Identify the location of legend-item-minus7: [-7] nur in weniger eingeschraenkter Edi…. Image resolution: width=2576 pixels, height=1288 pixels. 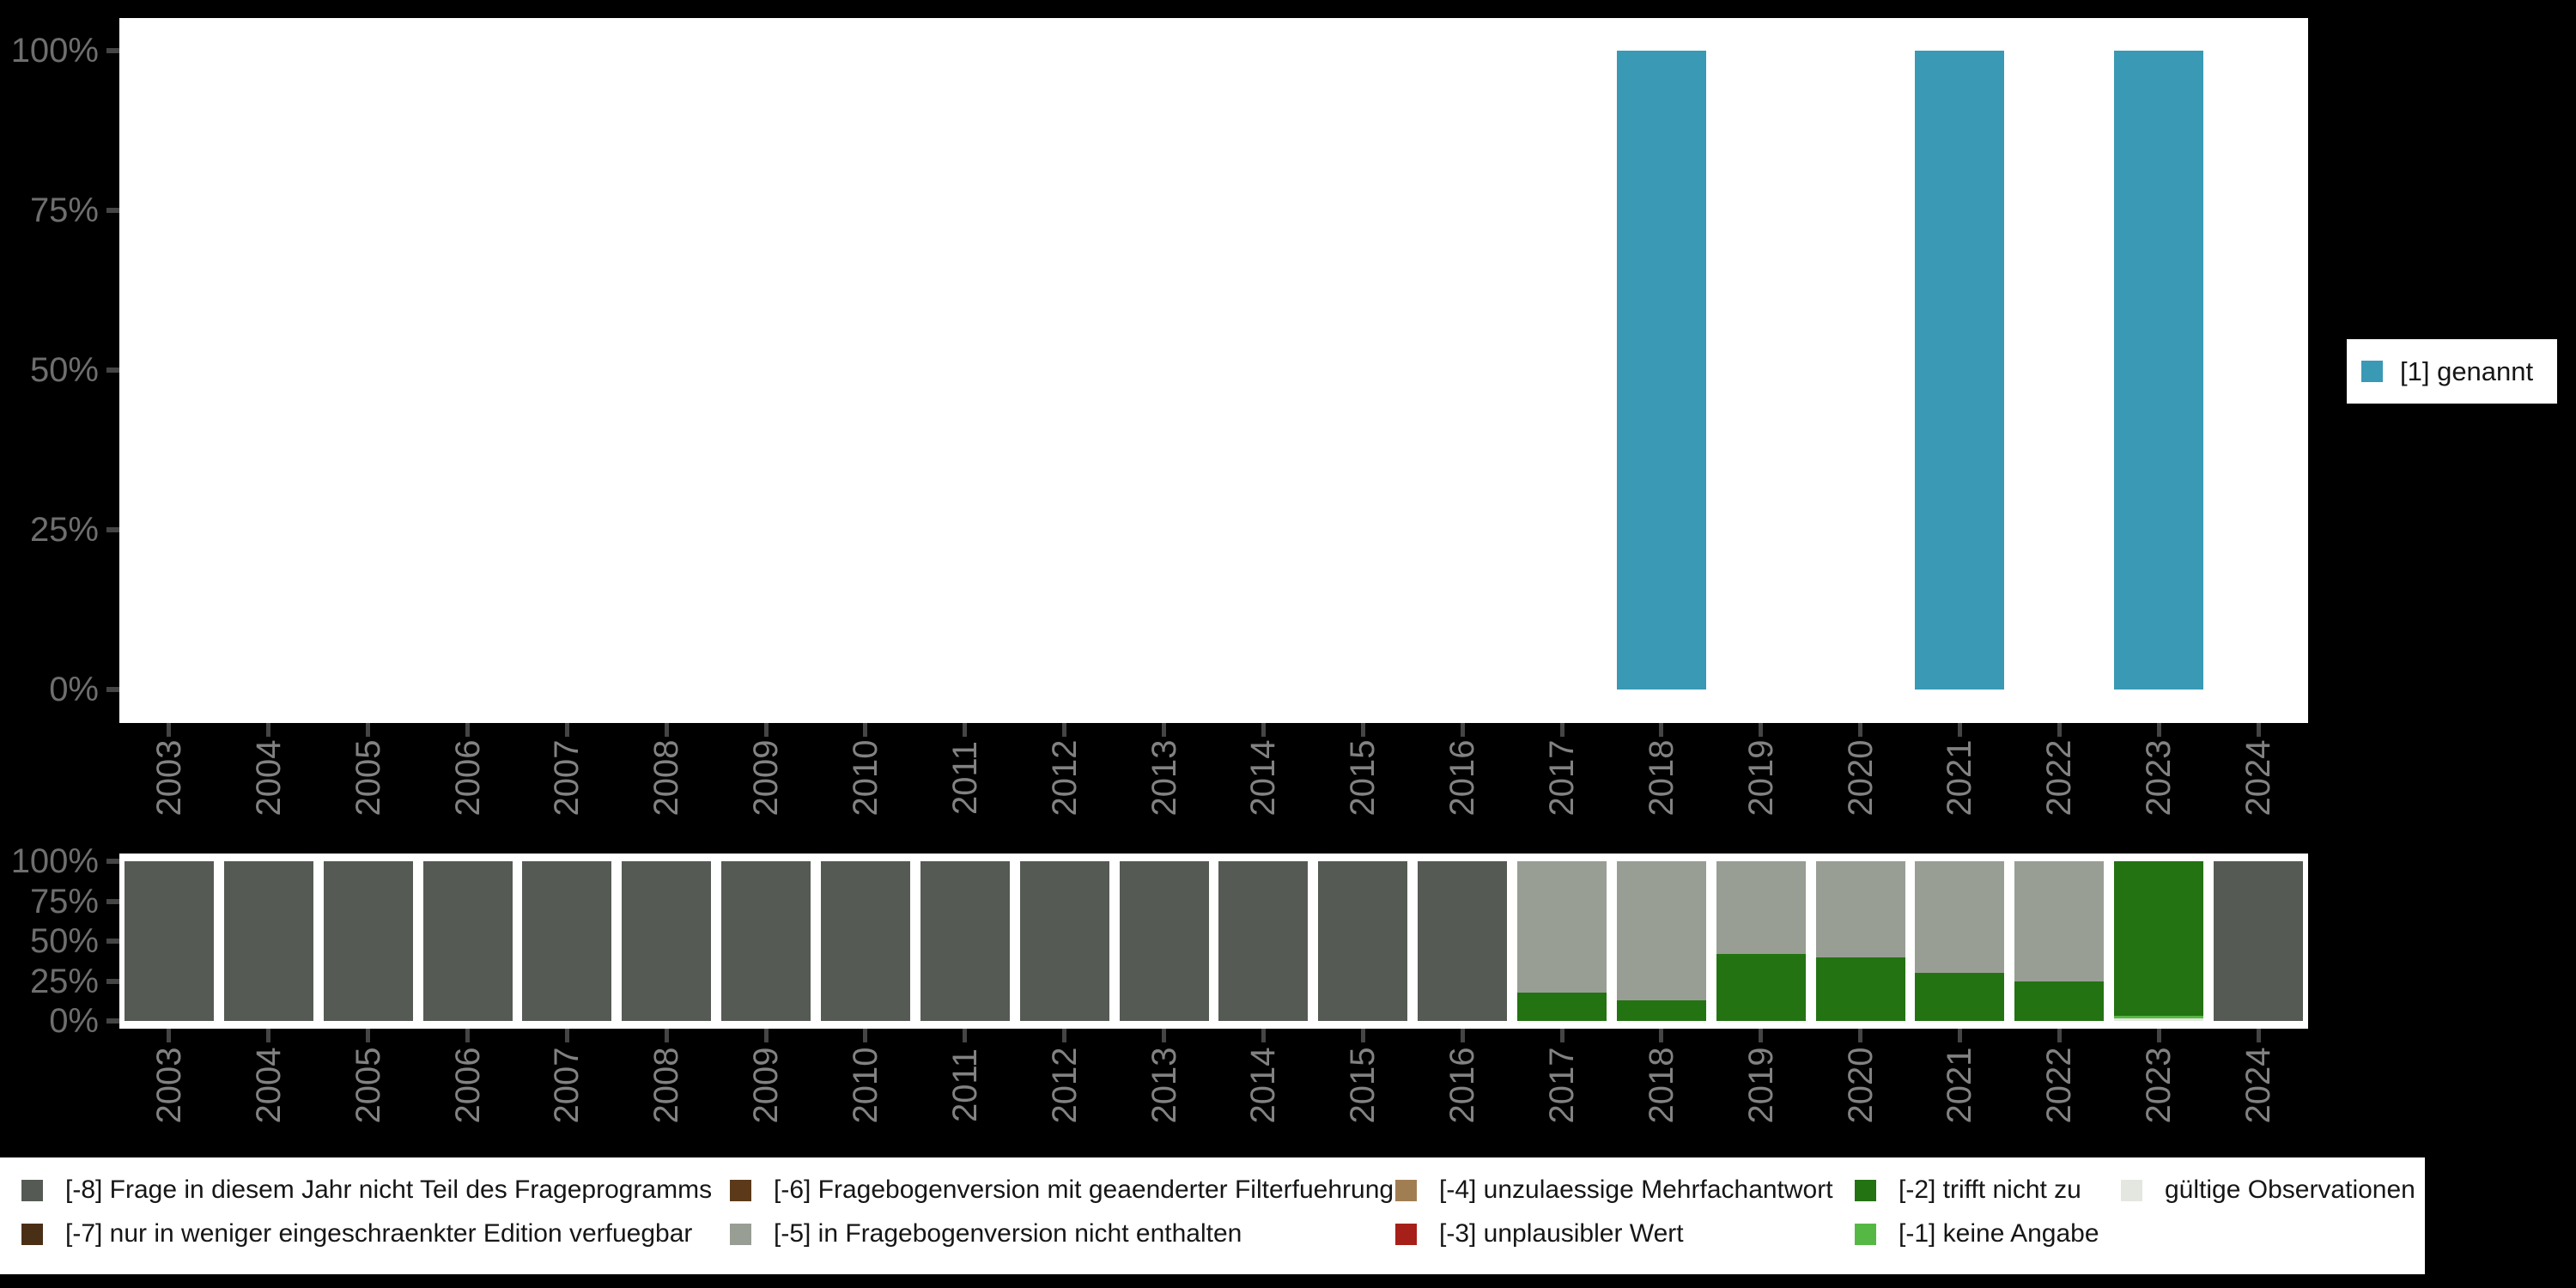
(376, 1233).